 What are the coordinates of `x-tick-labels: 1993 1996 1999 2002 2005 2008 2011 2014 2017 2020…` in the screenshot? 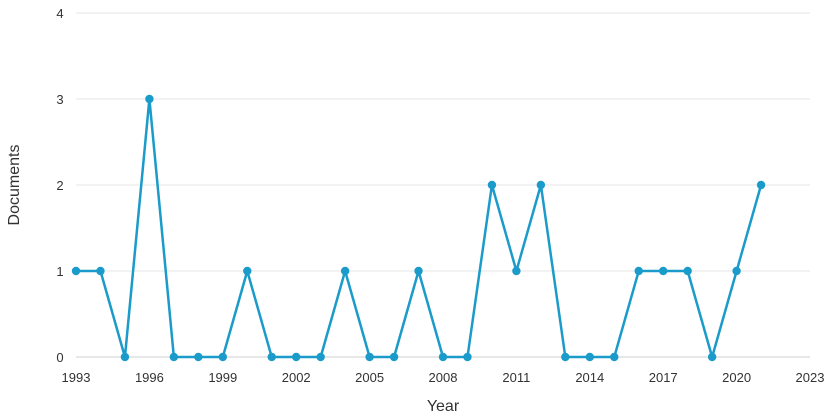 It's located at (443, 377).